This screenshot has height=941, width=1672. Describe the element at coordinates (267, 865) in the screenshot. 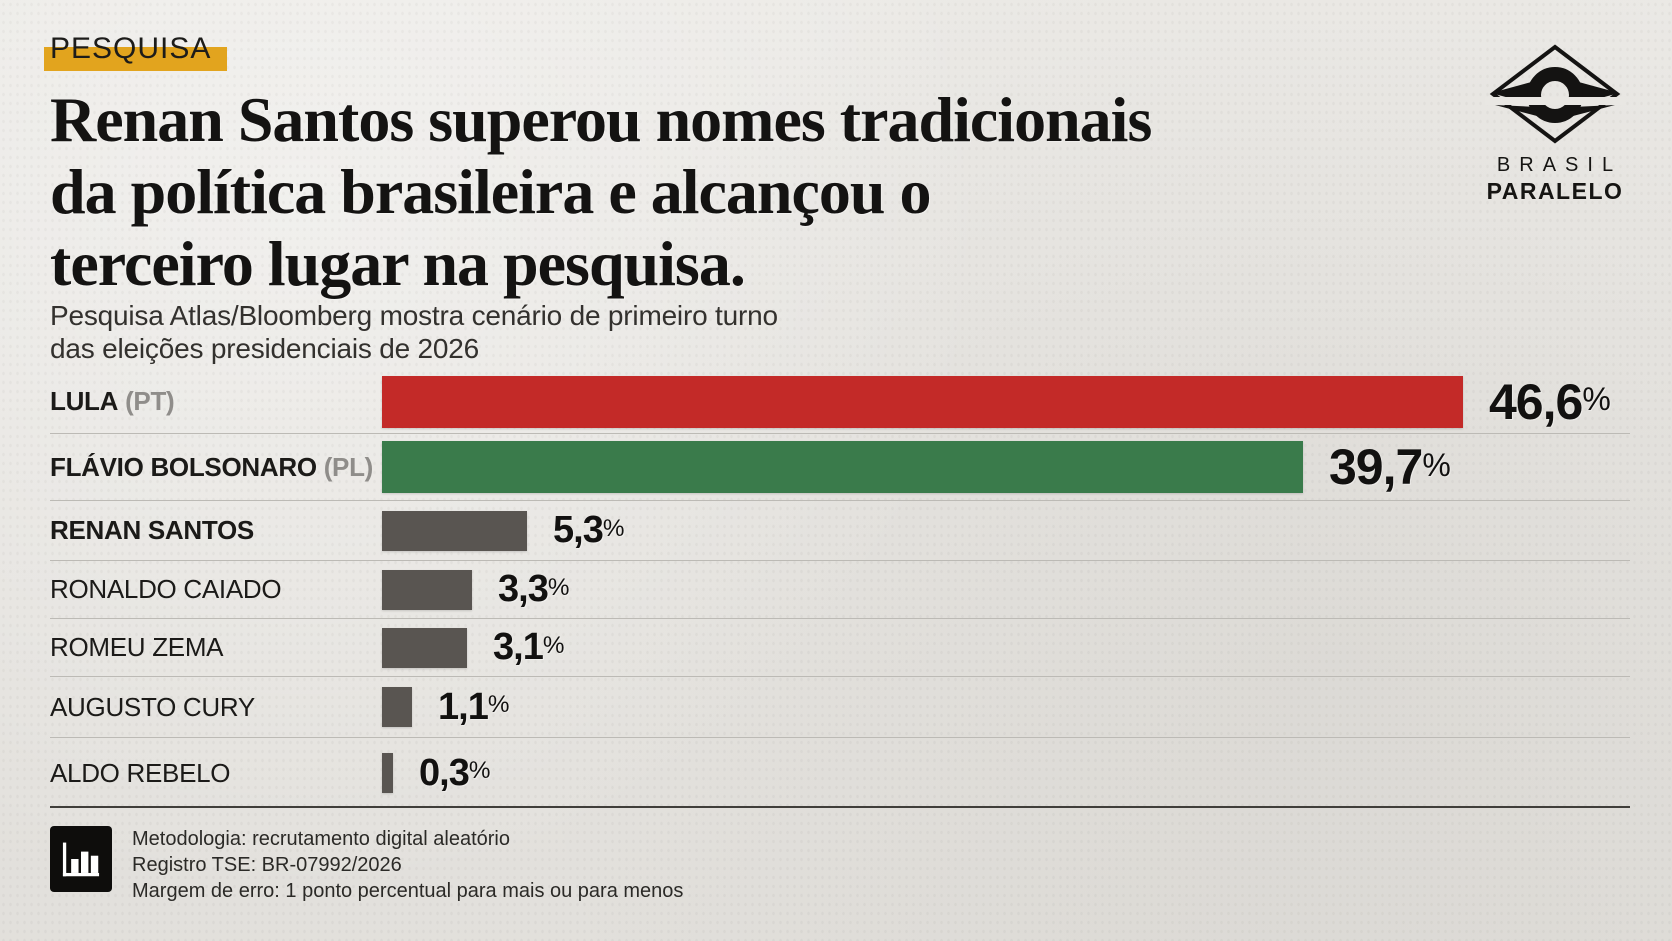

I see `registry-line: Registro TSE: BR-07992/2026` at that location.